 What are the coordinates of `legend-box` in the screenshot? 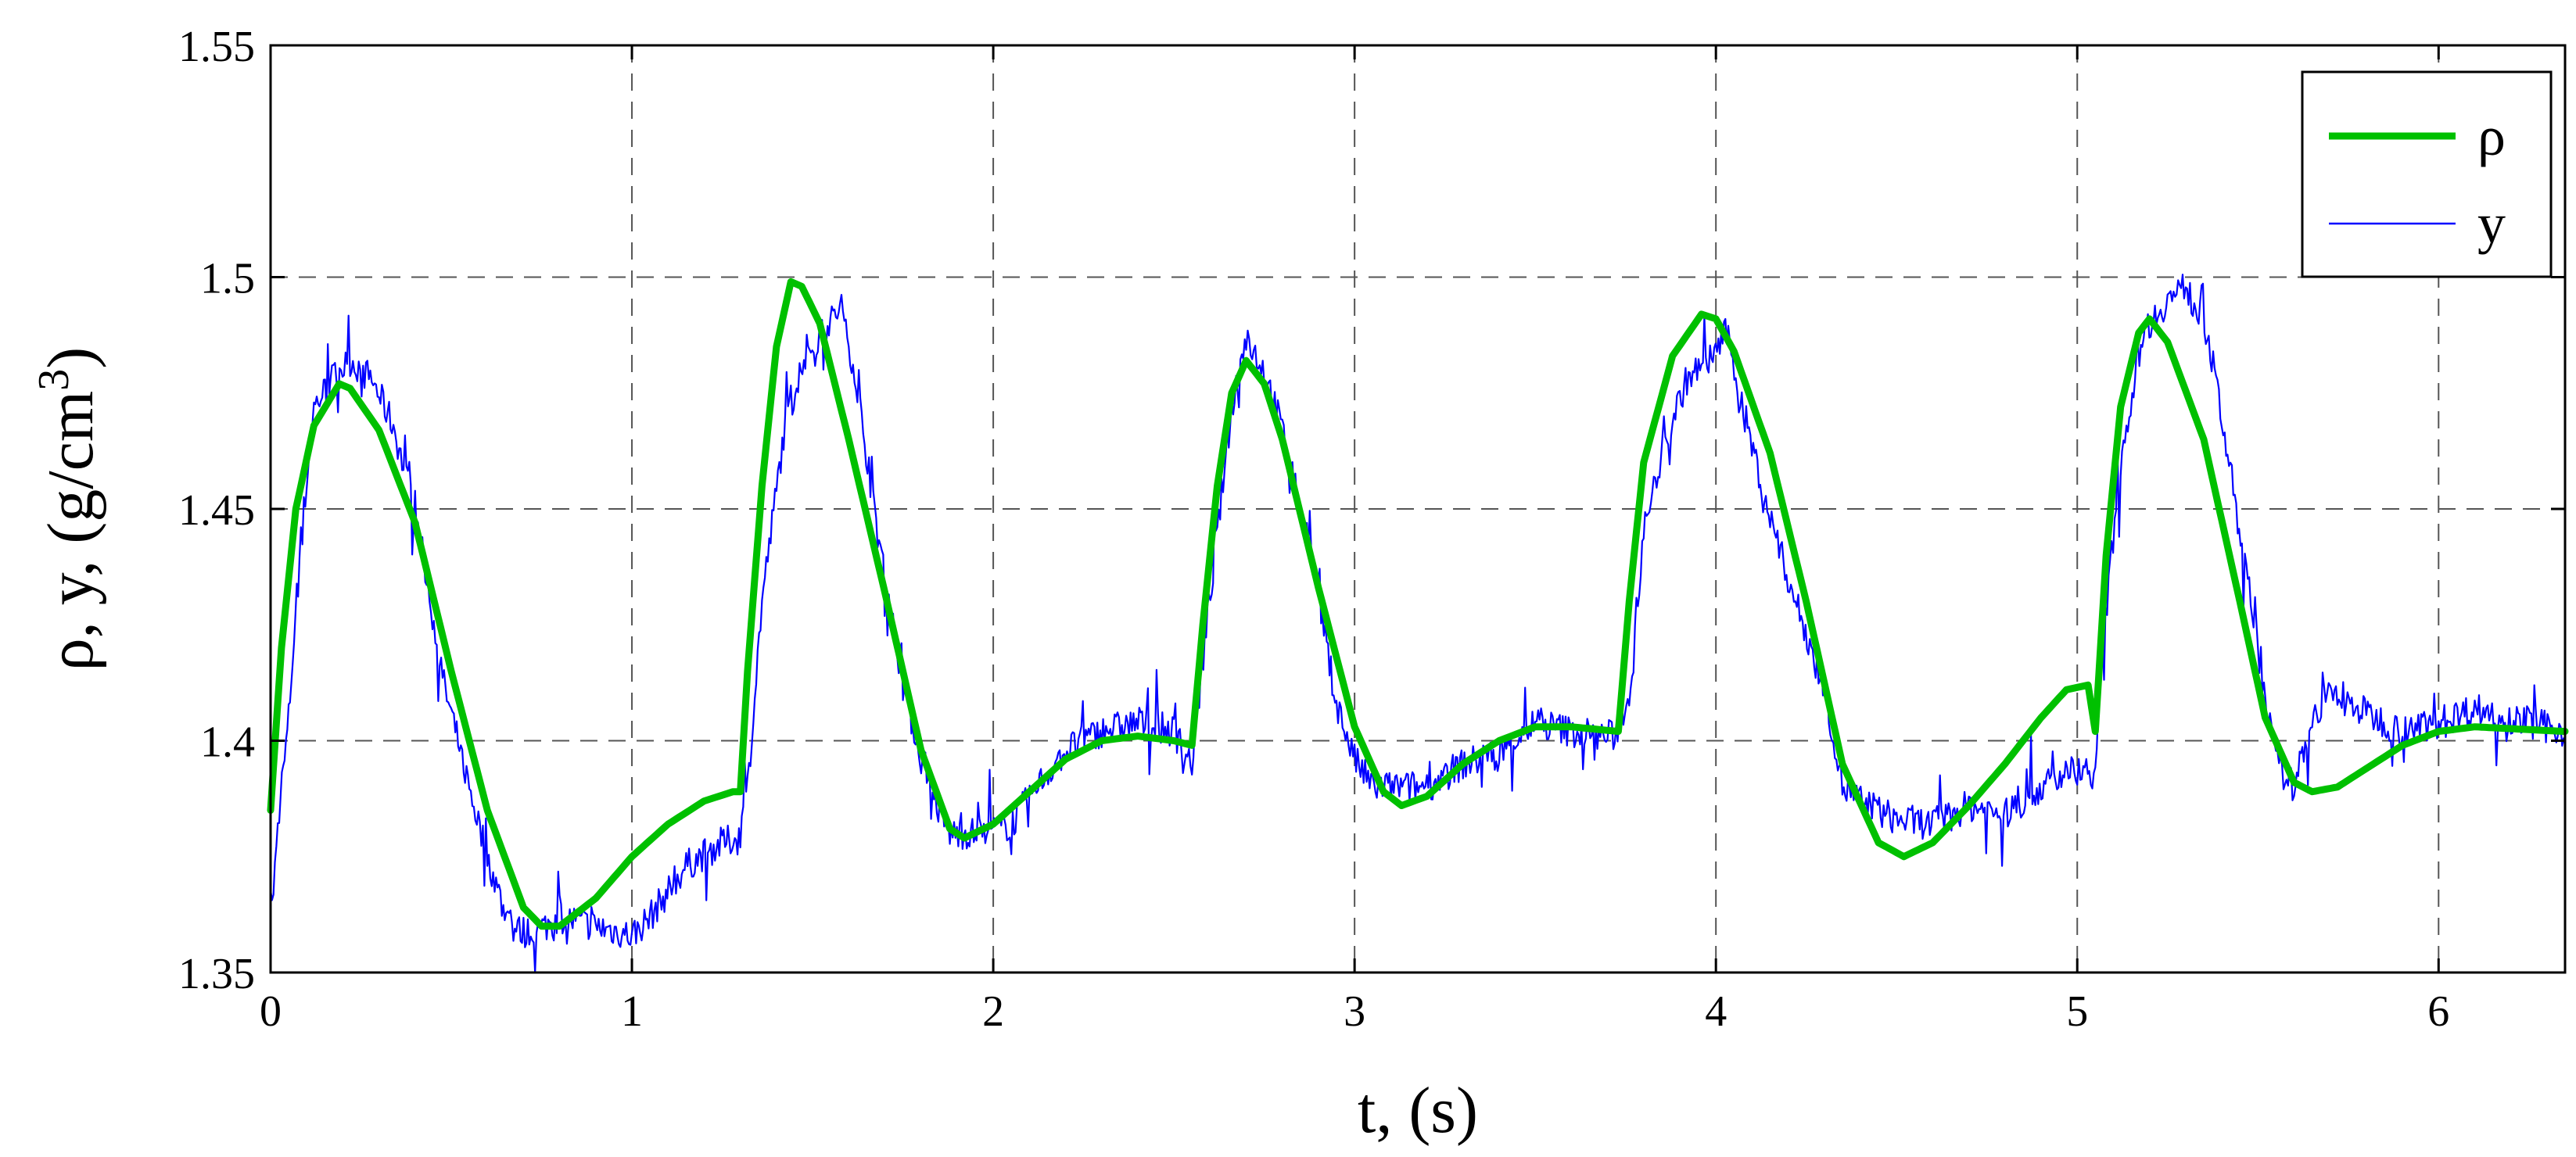 It's located at (2427, 174).